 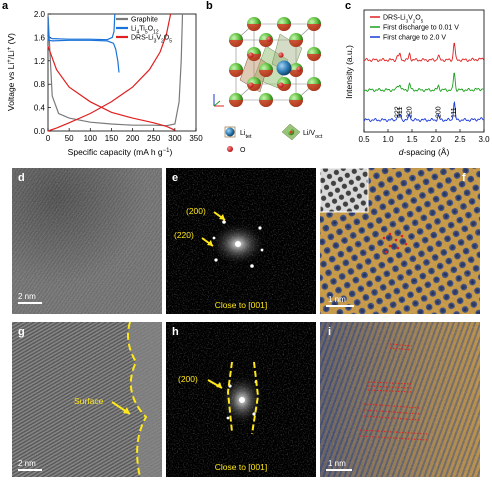 What do you see at coordinates (313, 135) in the screenshot?
I see `li-v-oct-label: Li/Voct` at bounding box center [313, 135].